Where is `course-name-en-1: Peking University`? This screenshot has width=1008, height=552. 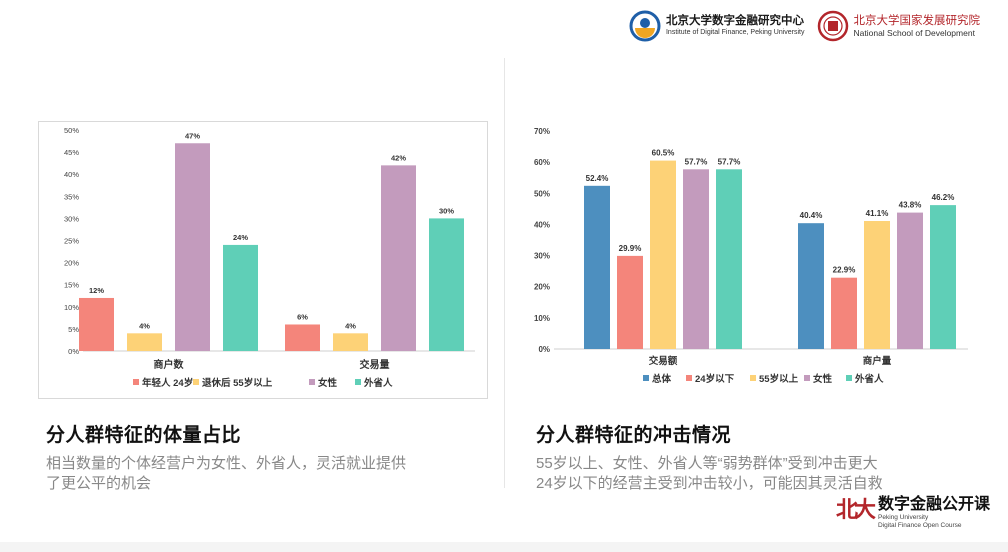
course-name-en-1: Peking University is located at coordinates (903, 517).